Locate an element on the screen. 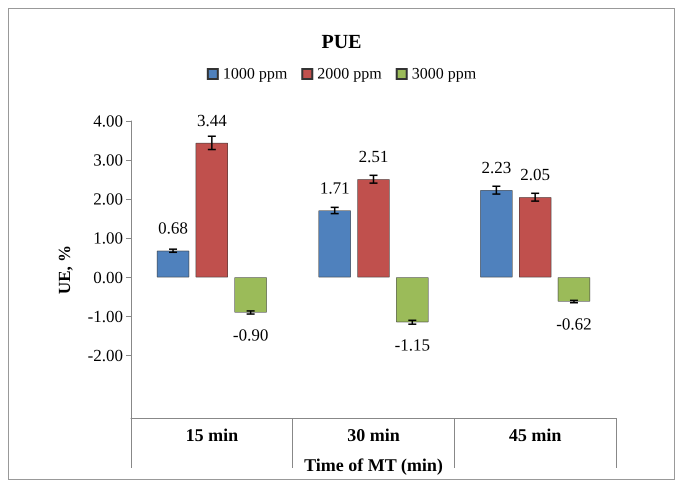 This screenshot has height=486, width=681. y-tick-label: -2.00 is located at coordinates (105, 355).